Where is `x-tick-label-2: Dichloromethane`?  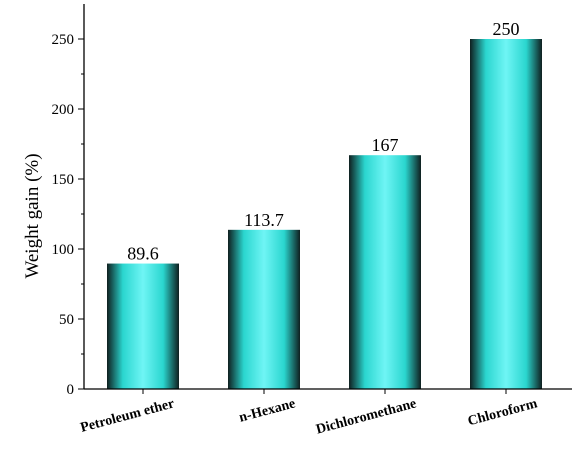
x-tick-label-2: Dichloromethane is located at coordinates (366, 416).